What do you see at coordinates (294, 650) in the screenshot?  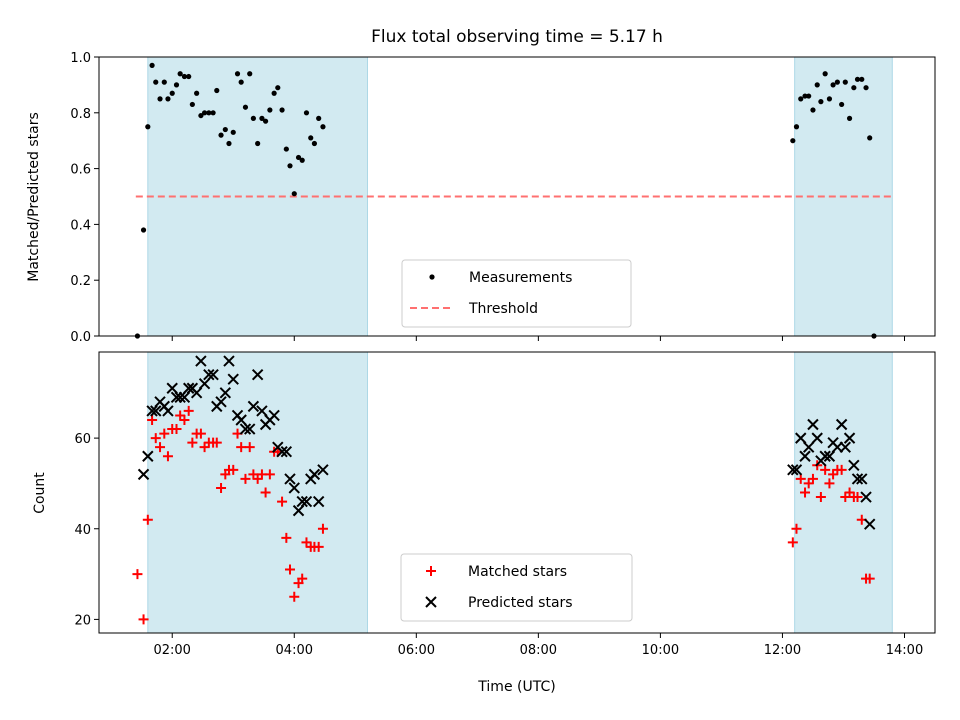 I see `x-tick-label: 04:00` at bounding box center [294, 650].